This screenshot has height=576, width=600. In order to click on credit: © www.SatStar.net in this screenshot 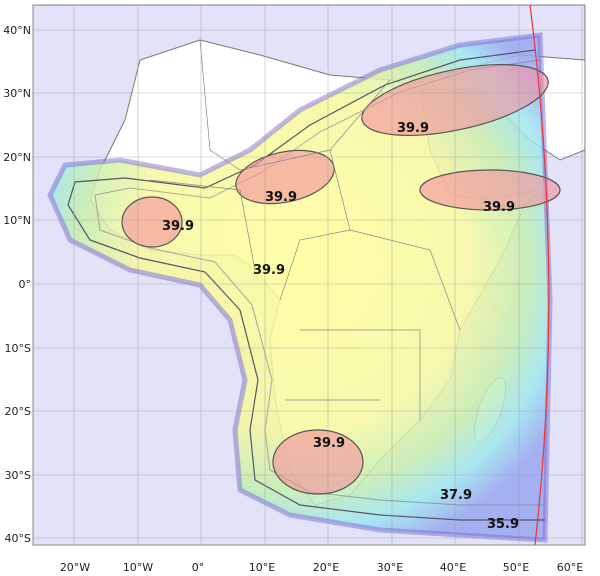, I will do `click(86, 550)`.